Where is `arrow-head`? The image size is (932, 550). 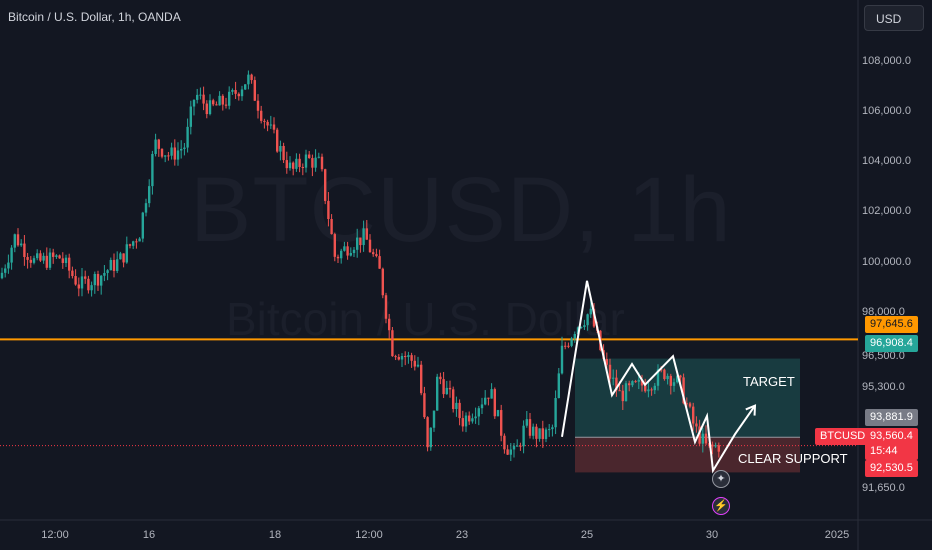
arrow-head is located at coordinates (751, 410).